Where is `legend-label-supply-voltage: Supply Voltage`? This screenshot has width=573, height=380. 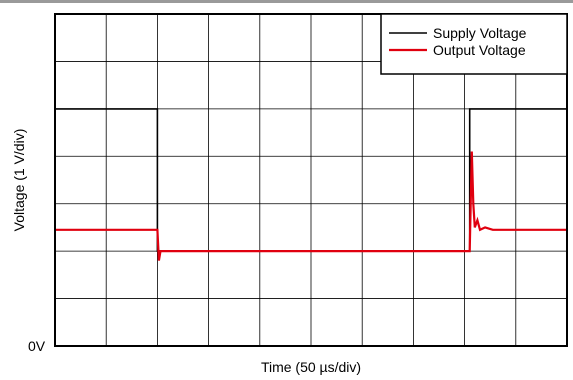
legend-label-supply-voltage: Supply Voltage is located at coordinates (480, 33).